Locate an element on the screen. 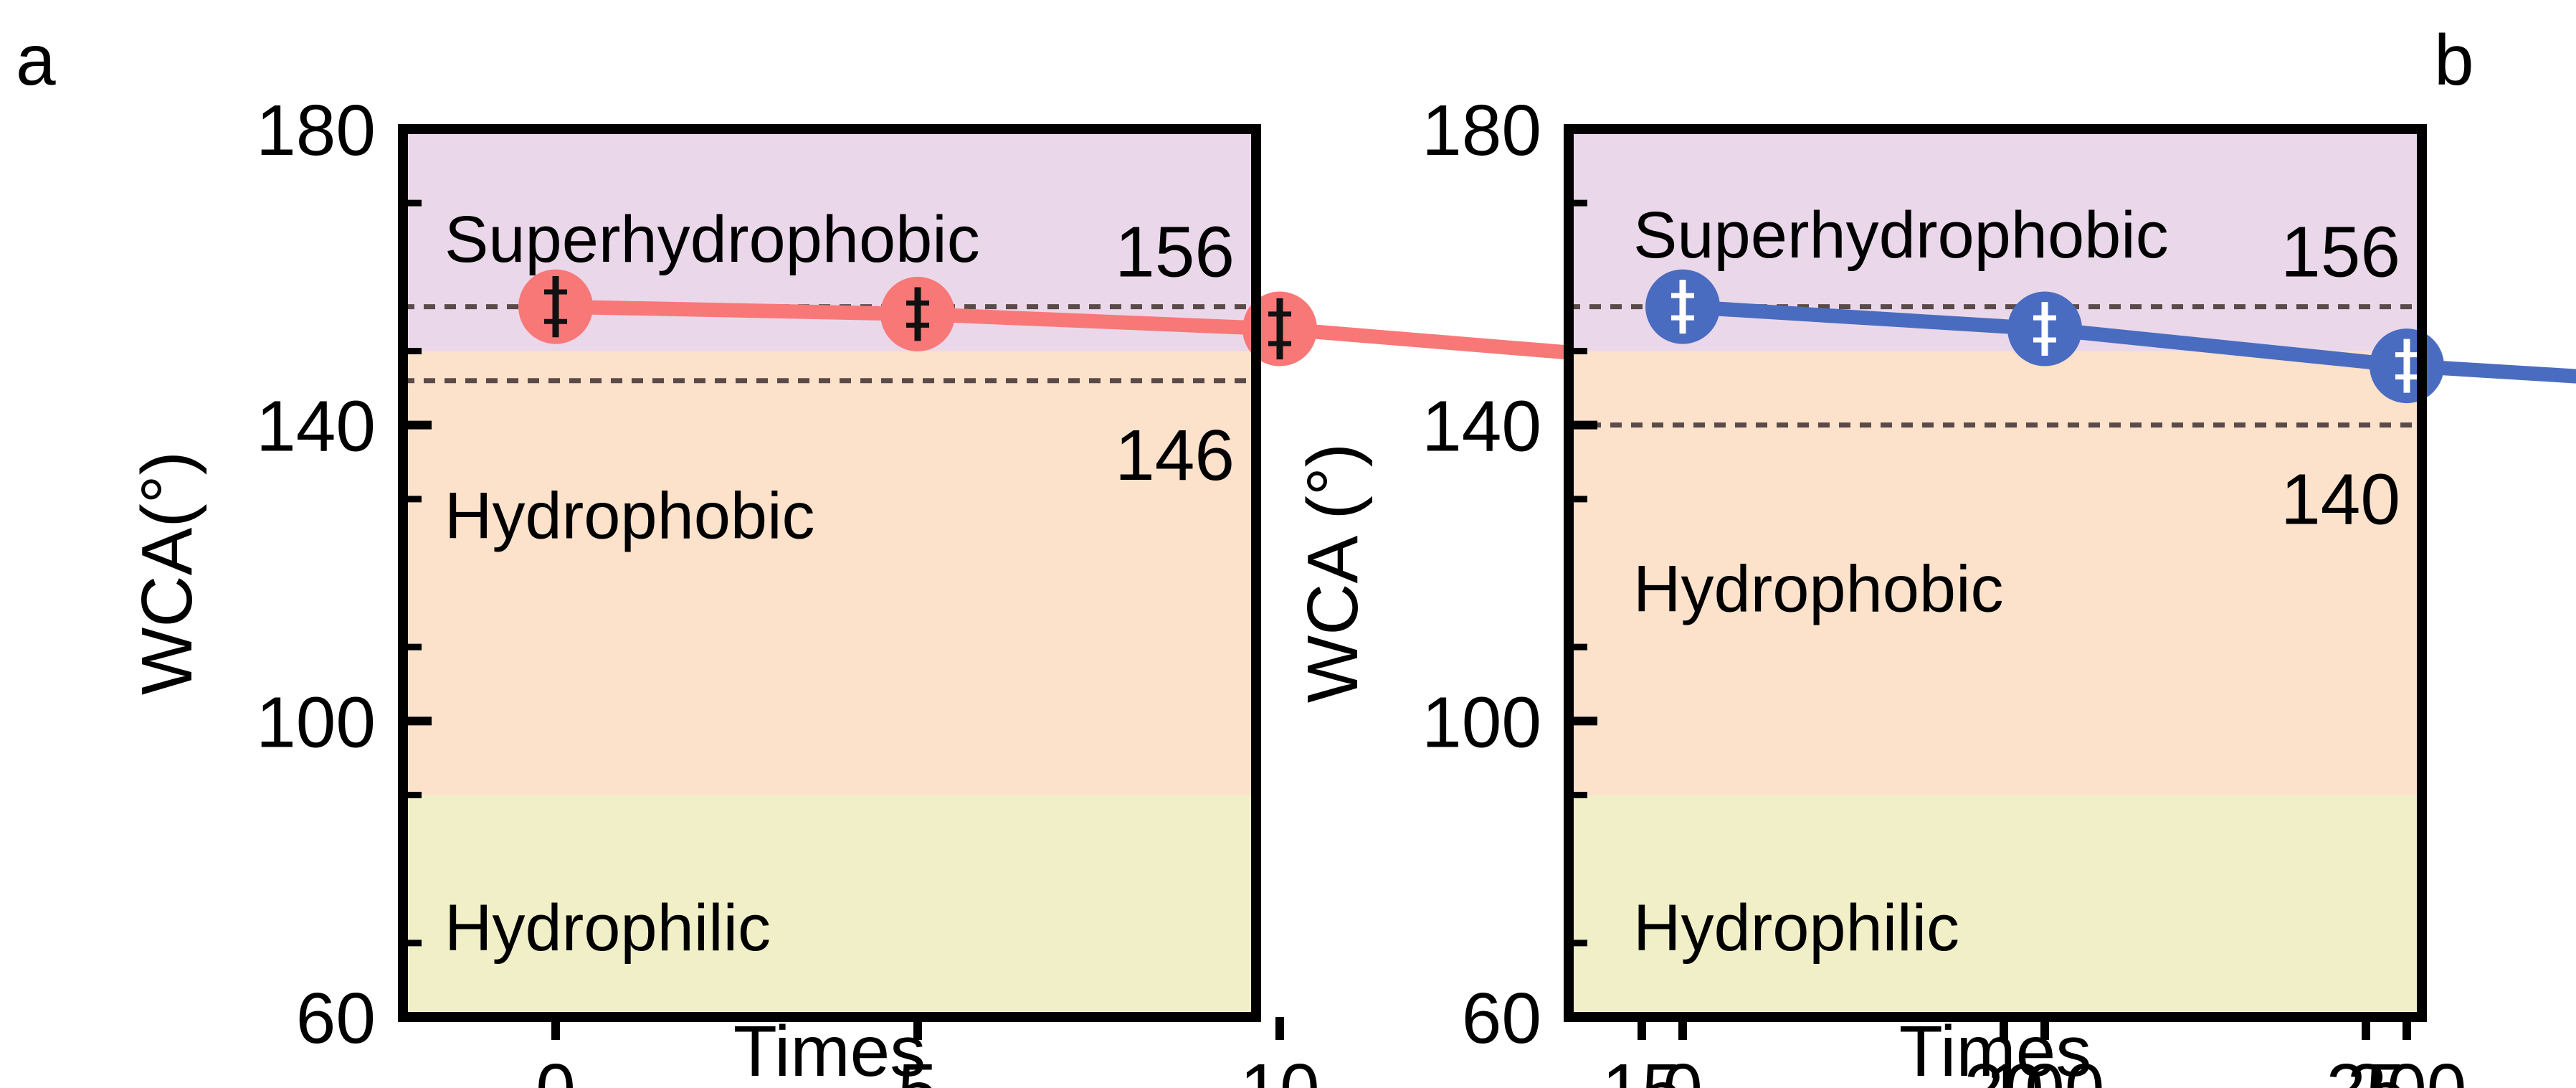  series-line is located at coordinates (2129, 341).